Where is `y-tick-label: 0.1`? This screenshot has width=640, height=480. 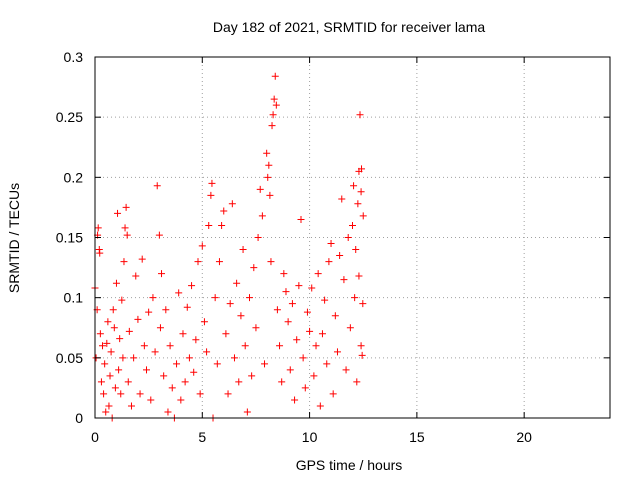 y-tick-label: 0.1 is located at coordinates (74, 298).